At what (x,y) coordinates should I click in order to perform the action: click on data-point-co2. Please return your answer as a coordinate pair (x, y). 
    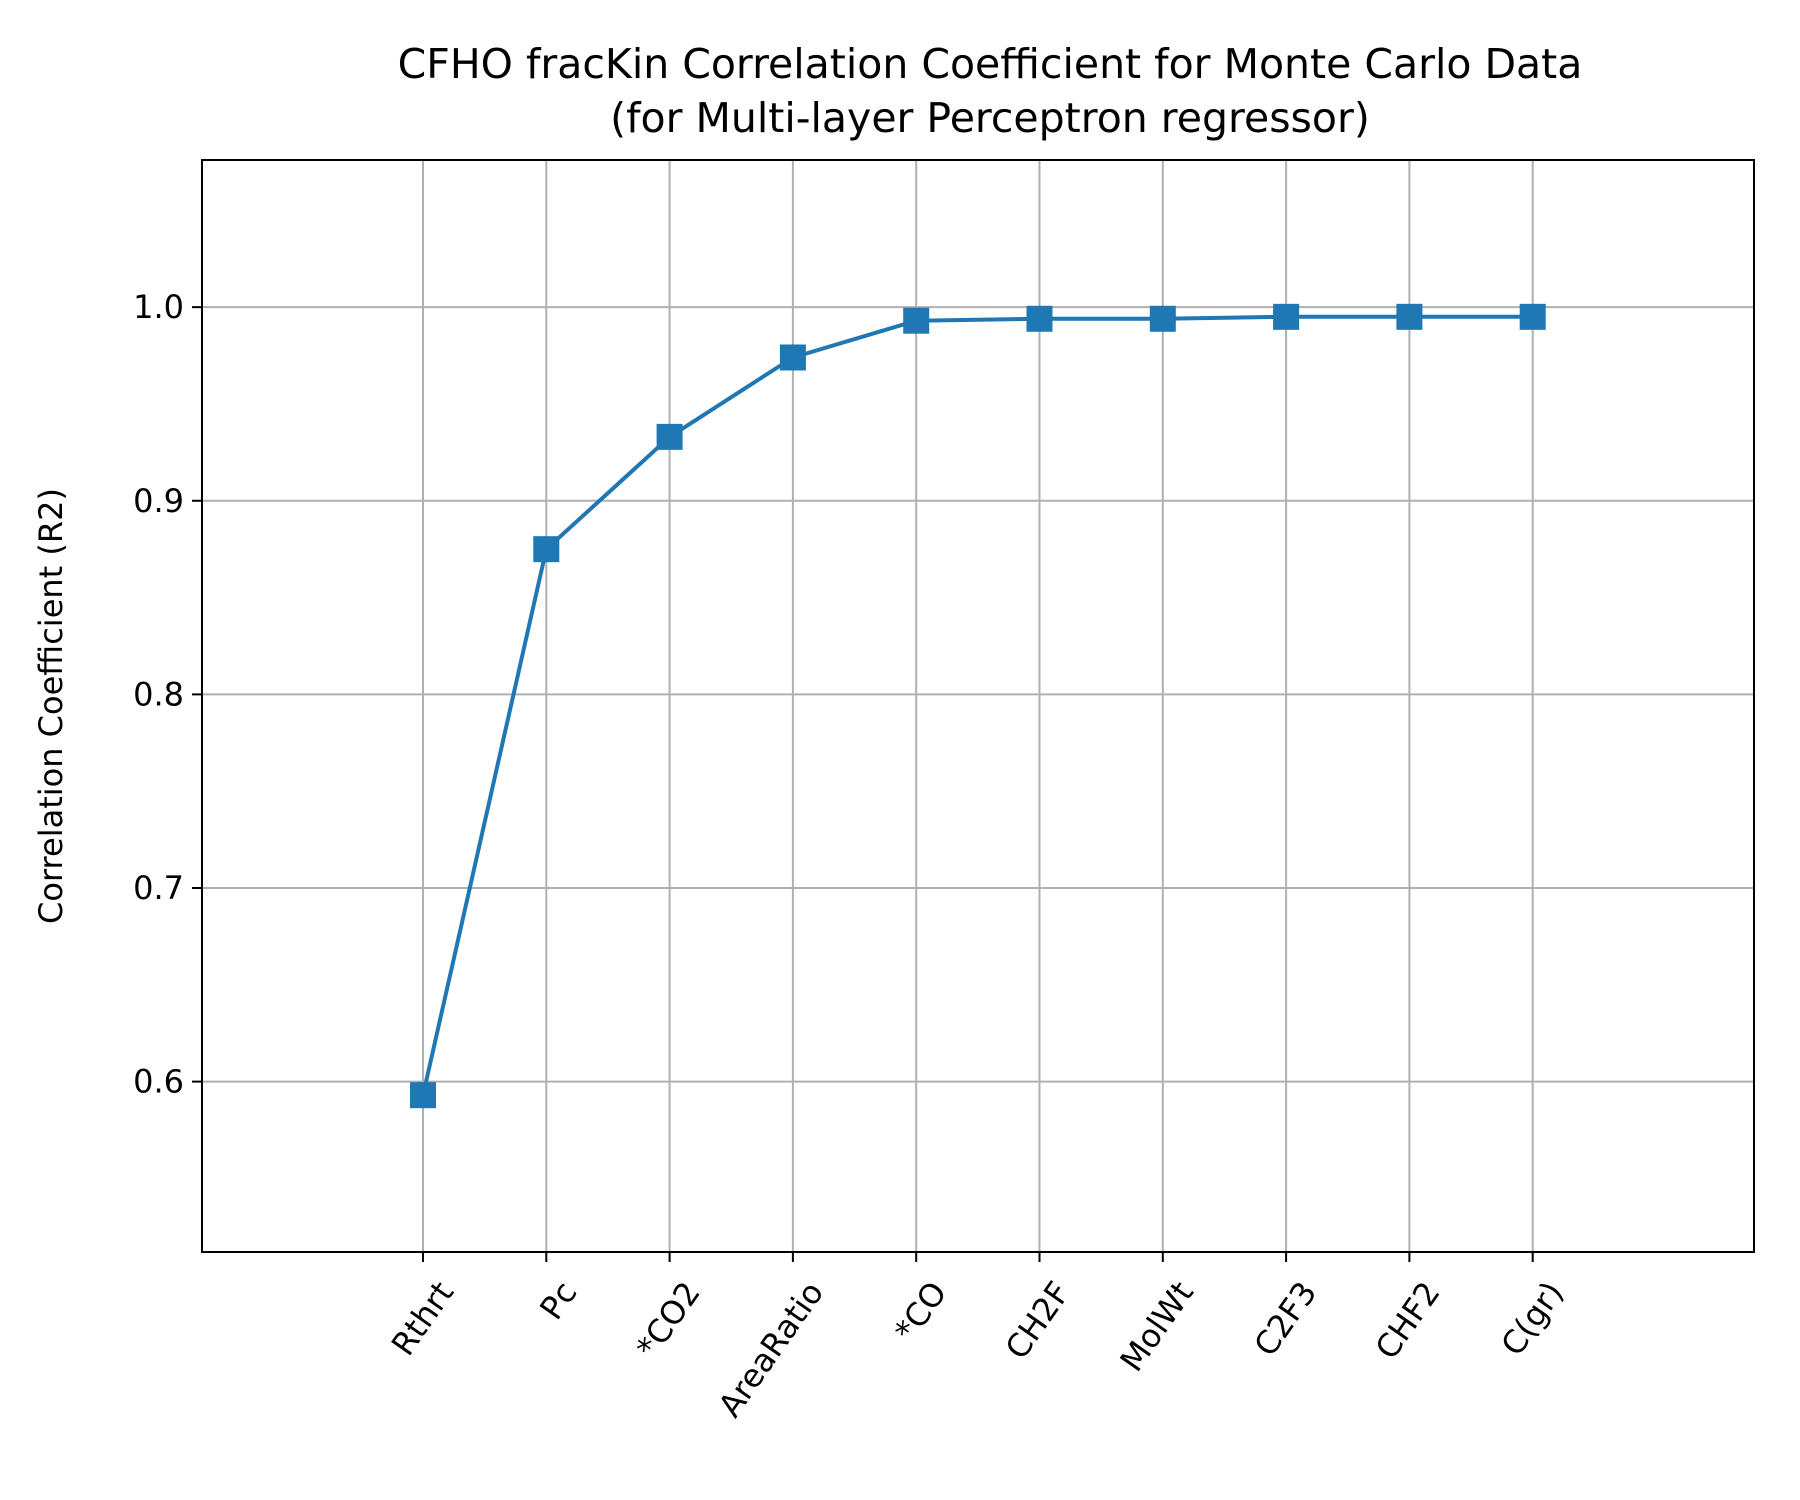
    Looking at the image, I should click on (669, 436).